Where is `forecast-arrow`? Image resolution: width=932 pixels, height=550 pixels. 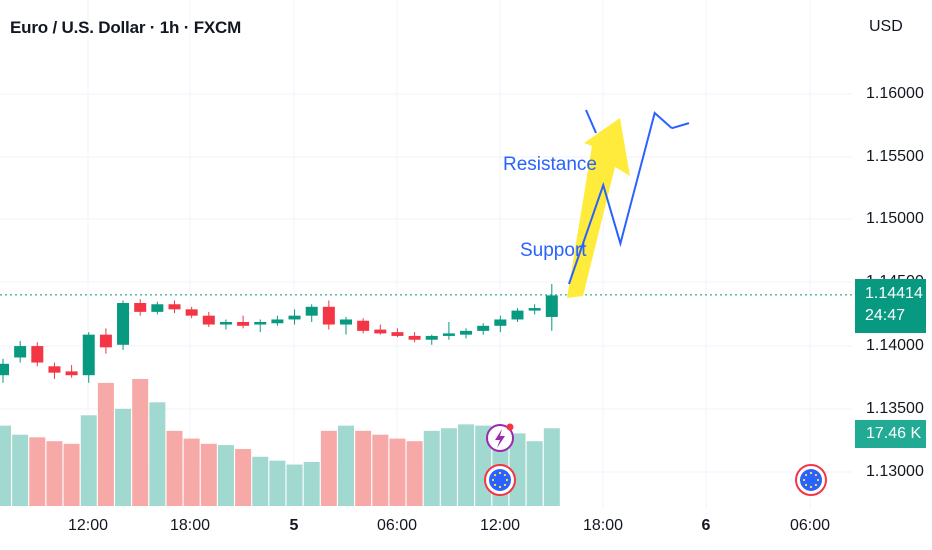
forecast-arrow is located at coordinates (598, 208).